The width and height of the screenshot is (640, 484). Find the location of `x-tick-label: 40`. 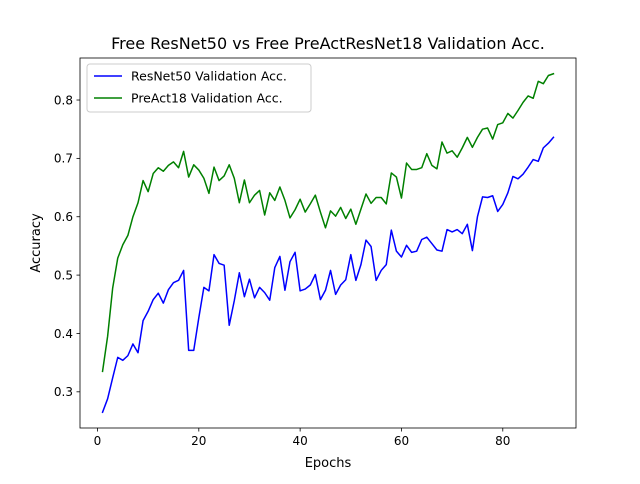

x-tick-label: 40 is located at coordinates (299, 441).